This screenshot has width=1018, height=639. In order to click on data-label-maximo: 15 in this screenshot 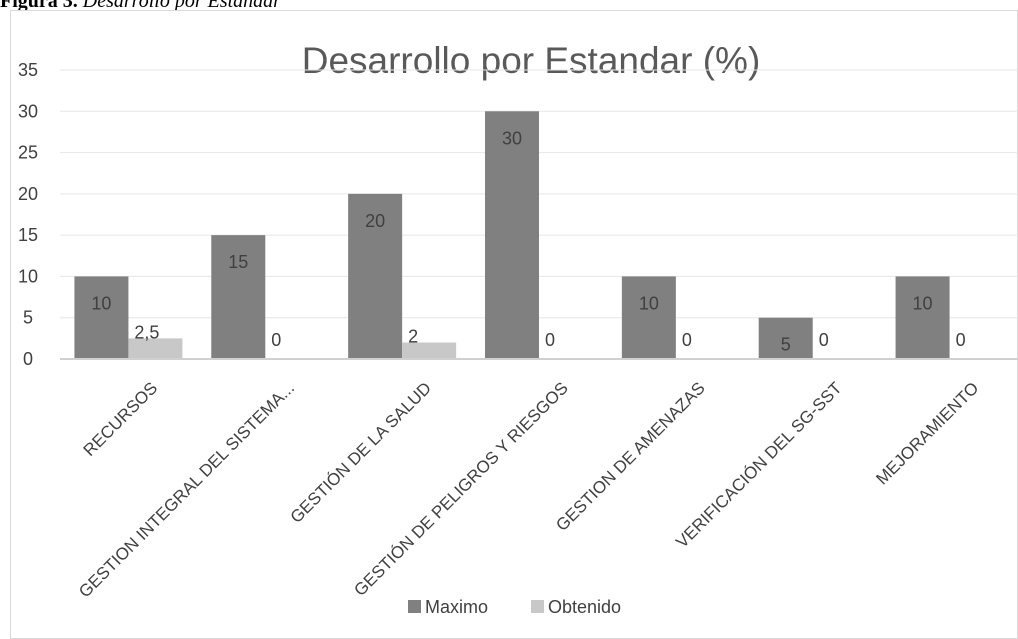, I will do `click(238, 262)`.